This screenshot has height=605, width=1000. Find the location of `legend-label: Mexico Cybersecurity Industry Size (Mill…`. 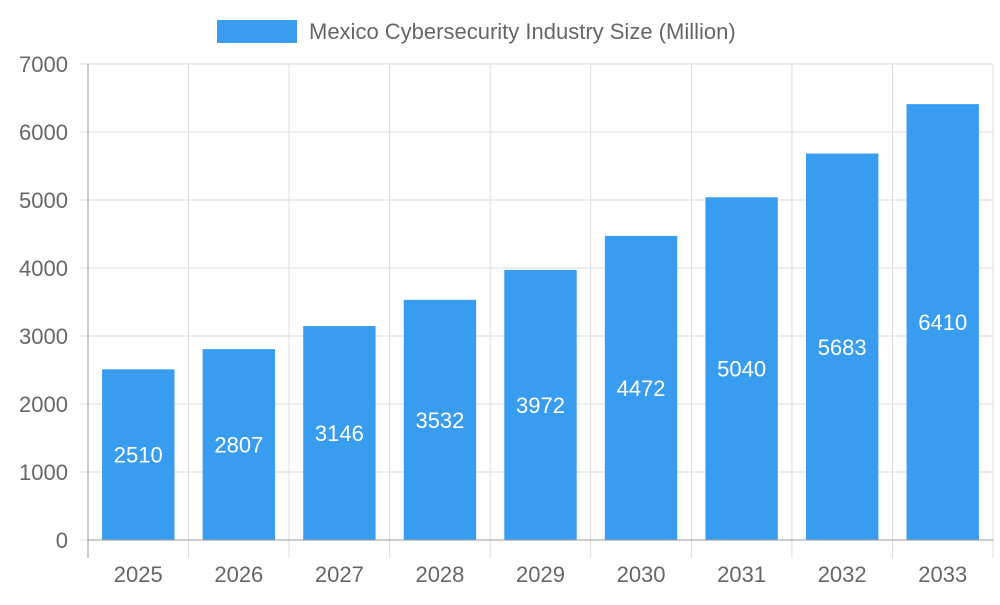

legend-label: Mexico Cybersecurity Industry Size (Mill… is located at coordinates (522, 31).